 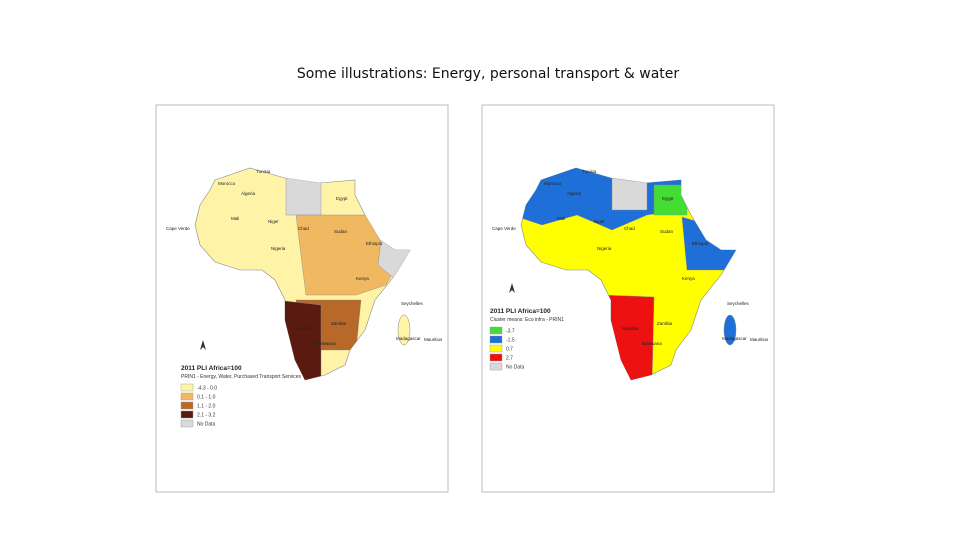 I want to click on legend-label: -4.3 - 0.0, so click(x=207, y=389).